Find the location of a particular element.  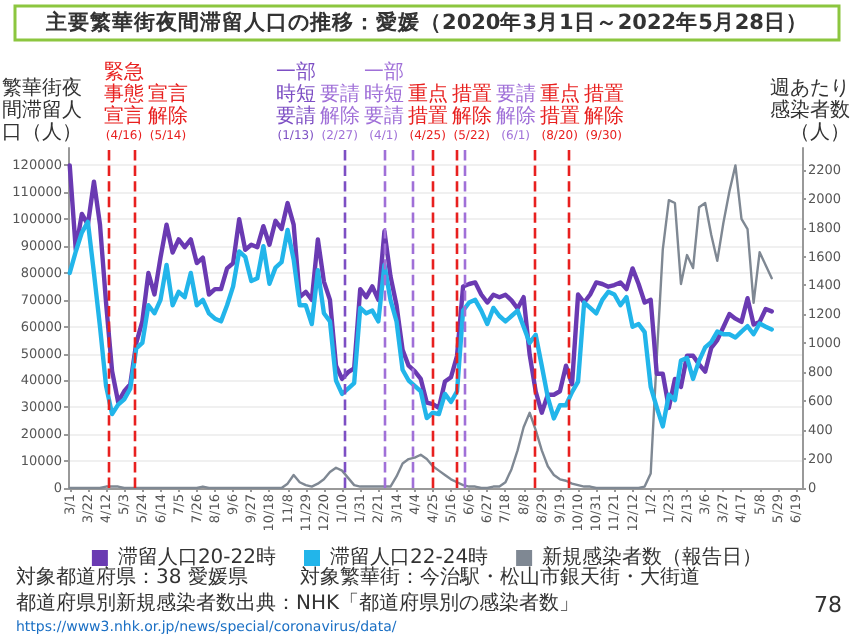

y-axis-title: 繁華街夜間滞留人口（人） is located at coordinates (42, 110).